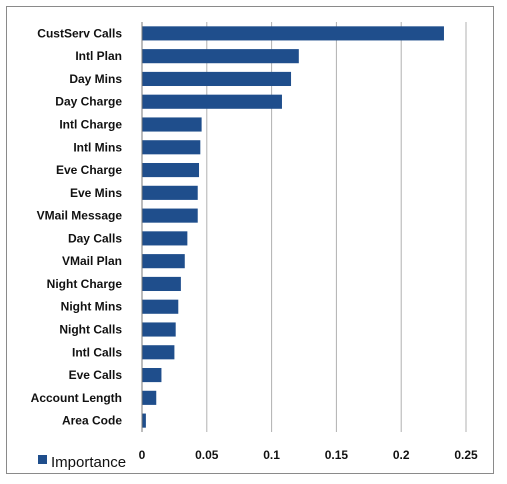 The width and height of the screenshot is (507, 484). What do you see at coordinates (96, 193) in the screenshot?
I see `category-label: Eve Mins` at bounding box center [96, 193].